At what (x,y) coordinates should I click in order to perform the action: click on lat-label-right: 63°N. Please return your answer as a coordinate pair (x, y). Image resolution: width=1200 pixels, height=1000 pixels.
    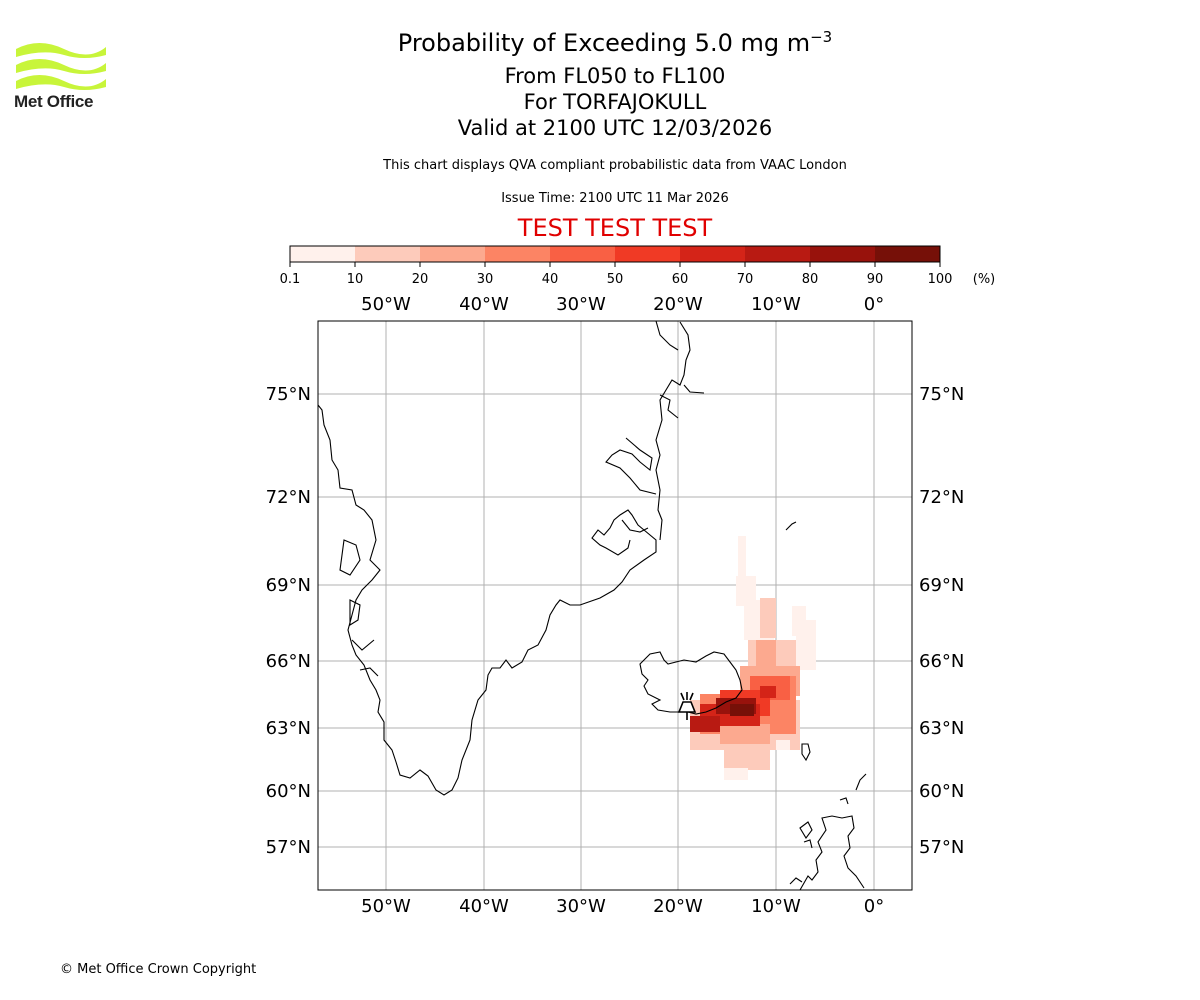
    Looking at the image, I should click on (941, 728).